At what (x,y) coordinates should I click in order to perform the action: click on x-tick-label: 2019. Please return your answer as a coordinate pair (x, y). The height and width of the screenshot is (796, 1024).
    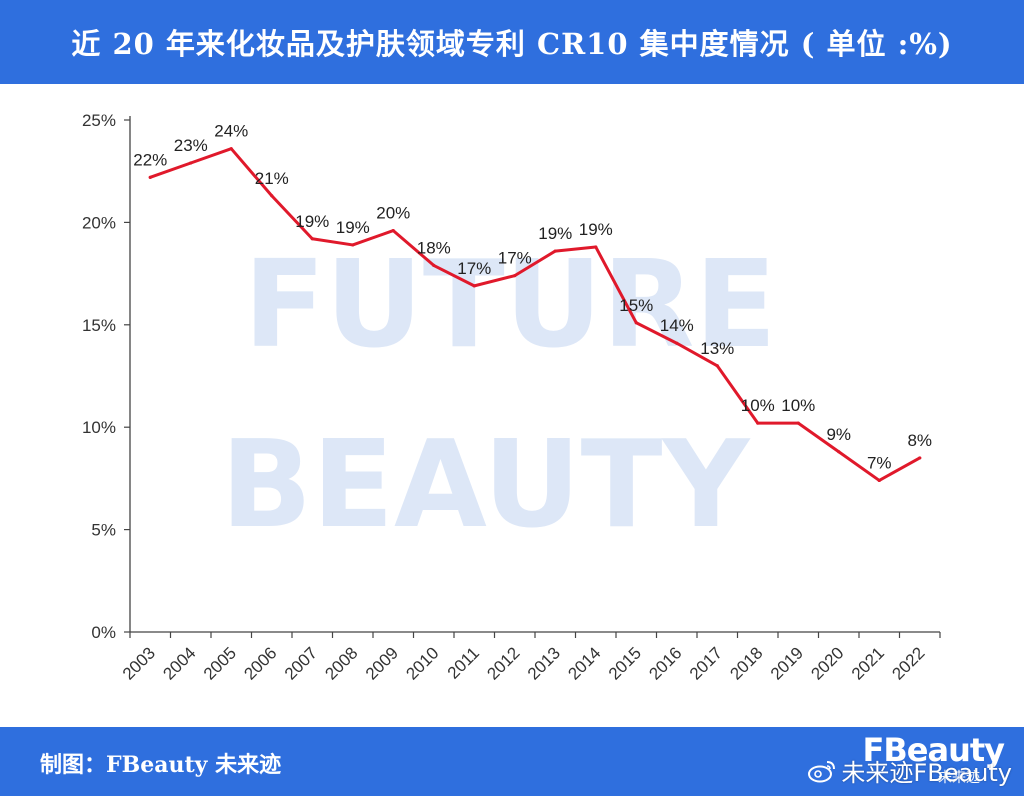
    Looking at the image, I should click on (787, 663).